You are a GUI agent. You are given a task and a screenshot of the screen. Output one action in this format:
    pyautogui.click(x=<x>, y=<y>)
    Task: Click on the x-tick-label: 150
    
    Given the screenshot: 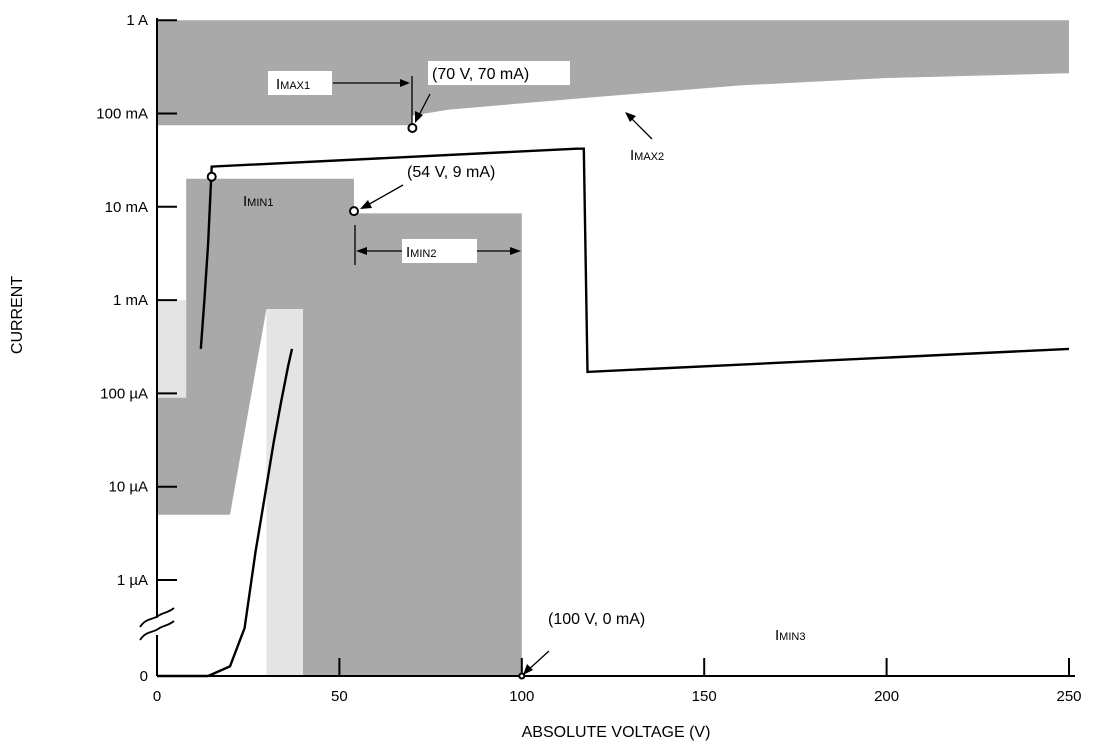 What is the action you would take?
    pyautogui.click(x=704, y=696)
    